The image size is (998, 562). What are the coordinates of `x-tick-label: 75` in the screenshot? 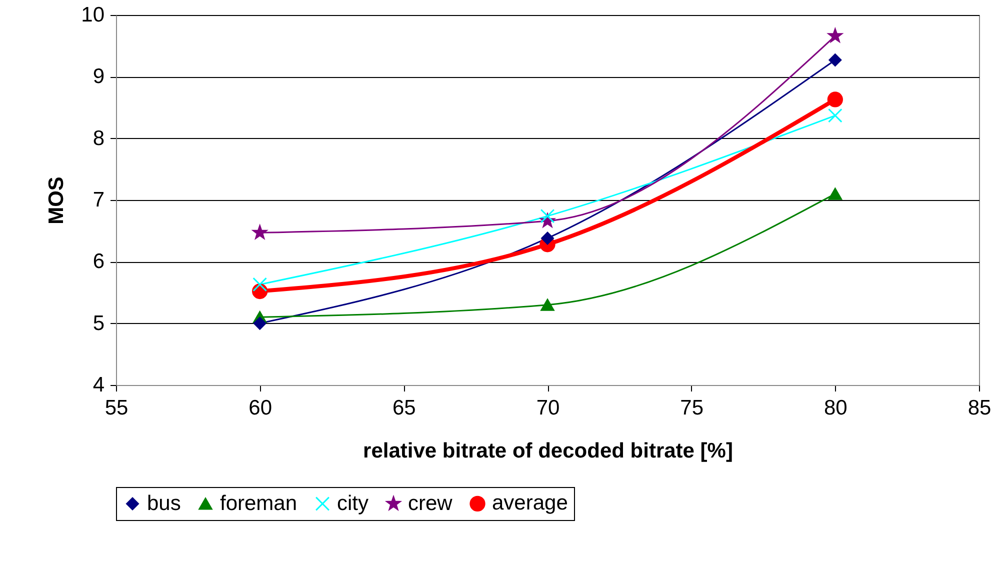 It's located at (692, 408).